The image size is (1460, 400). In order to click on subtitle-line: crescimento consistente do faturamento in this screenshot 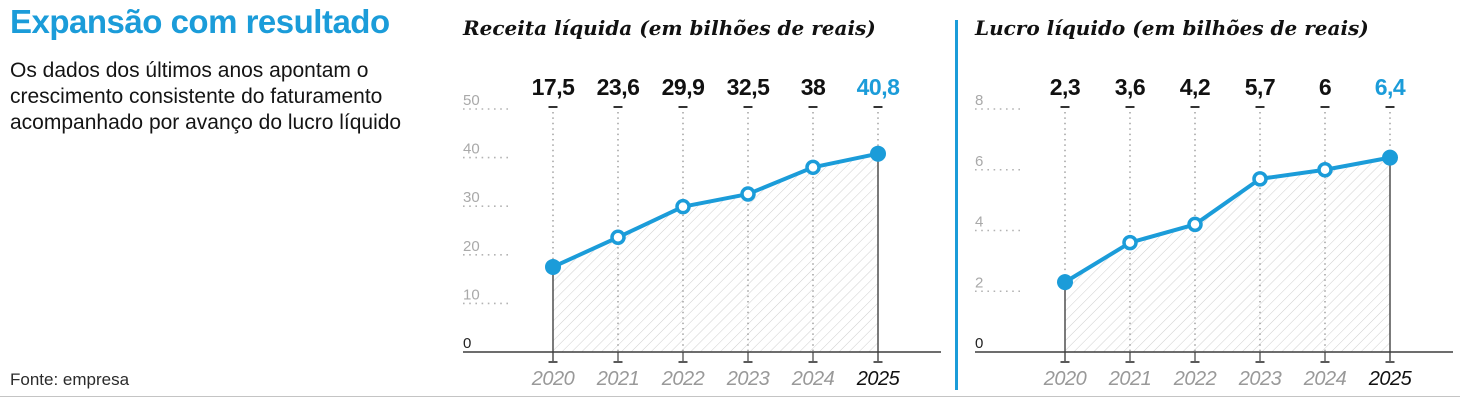, I will do `click(196, 96)`.